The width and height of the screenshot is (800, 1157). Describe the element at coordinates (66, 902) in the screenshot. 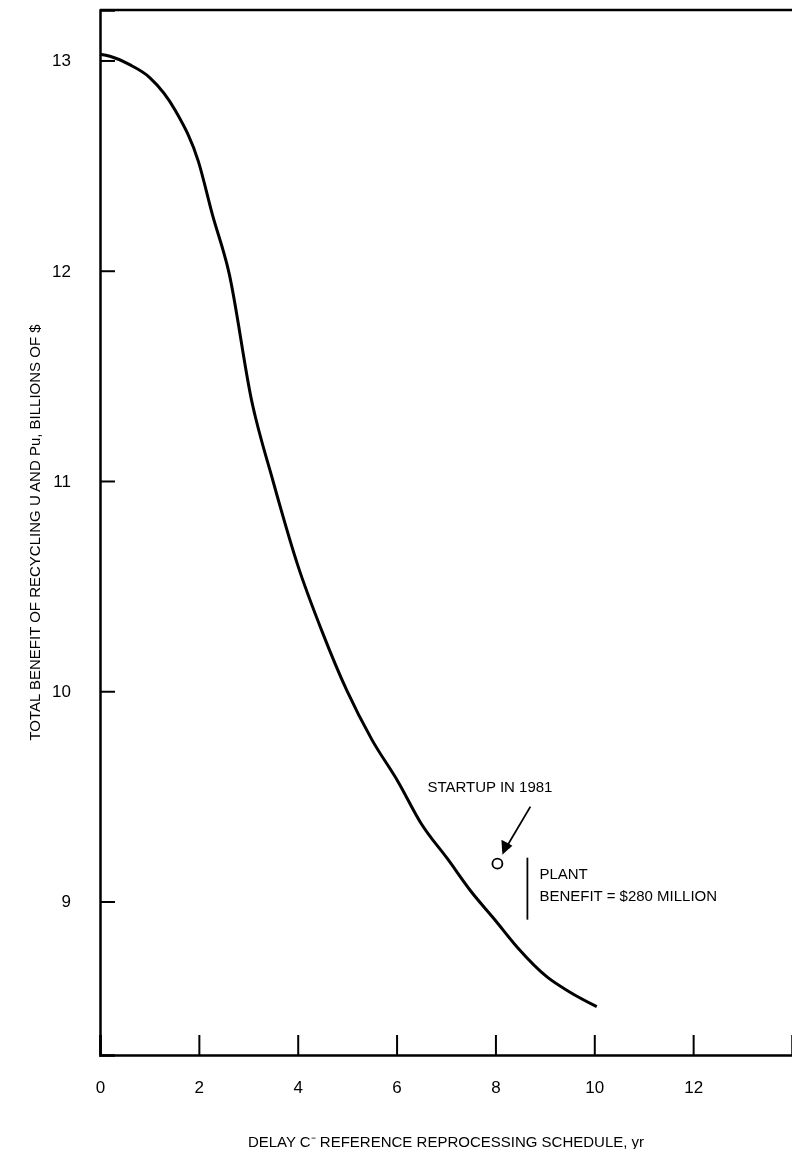

I see `y-tick-label: 9` at that location.